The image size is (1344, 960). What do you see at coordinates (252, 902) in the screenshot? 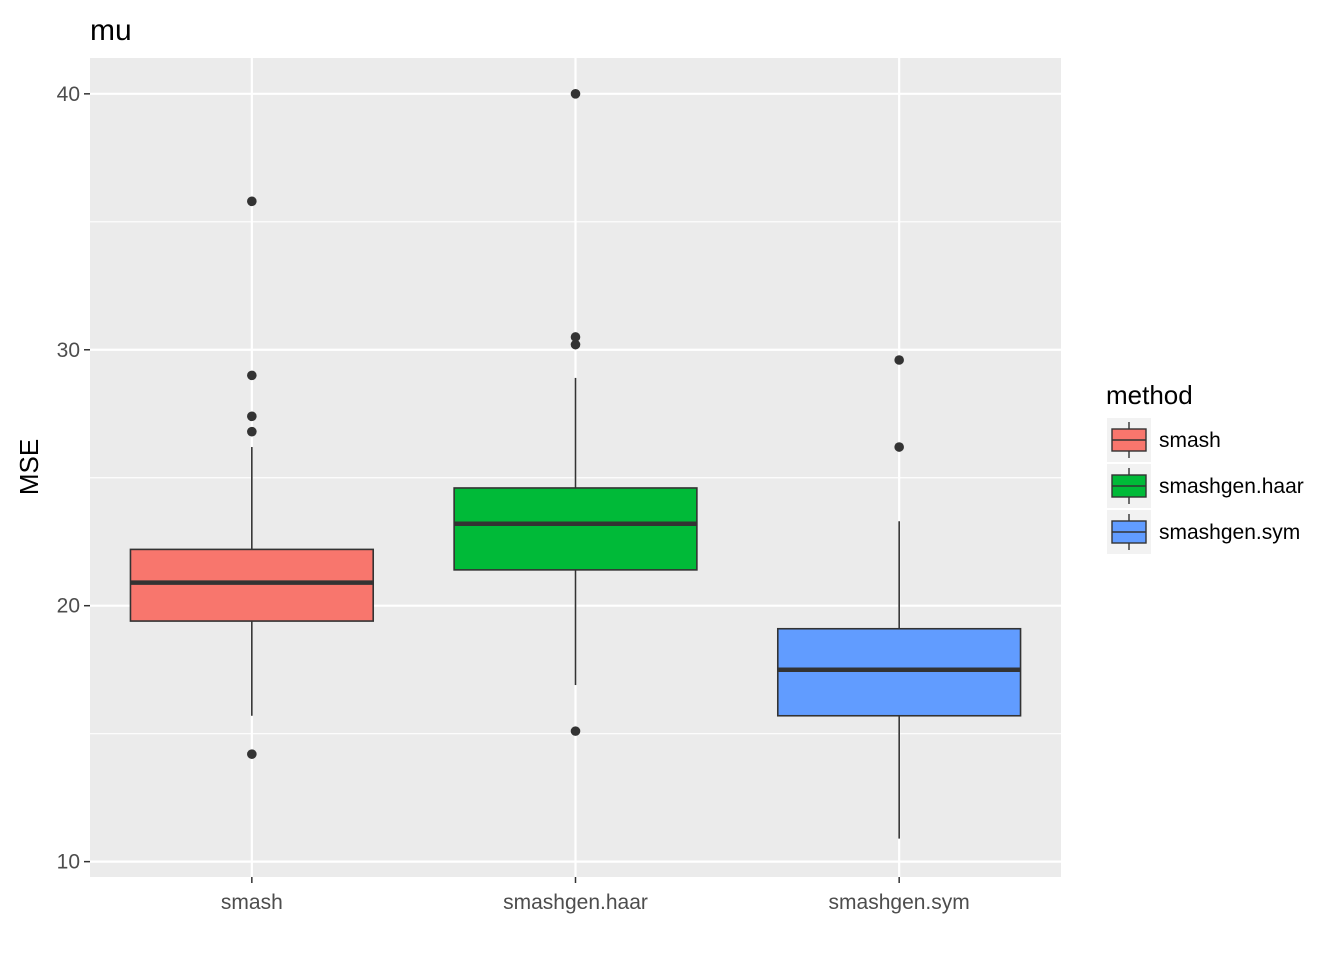
I see `x-tick-label: smash` at bounding box center [252, 902].